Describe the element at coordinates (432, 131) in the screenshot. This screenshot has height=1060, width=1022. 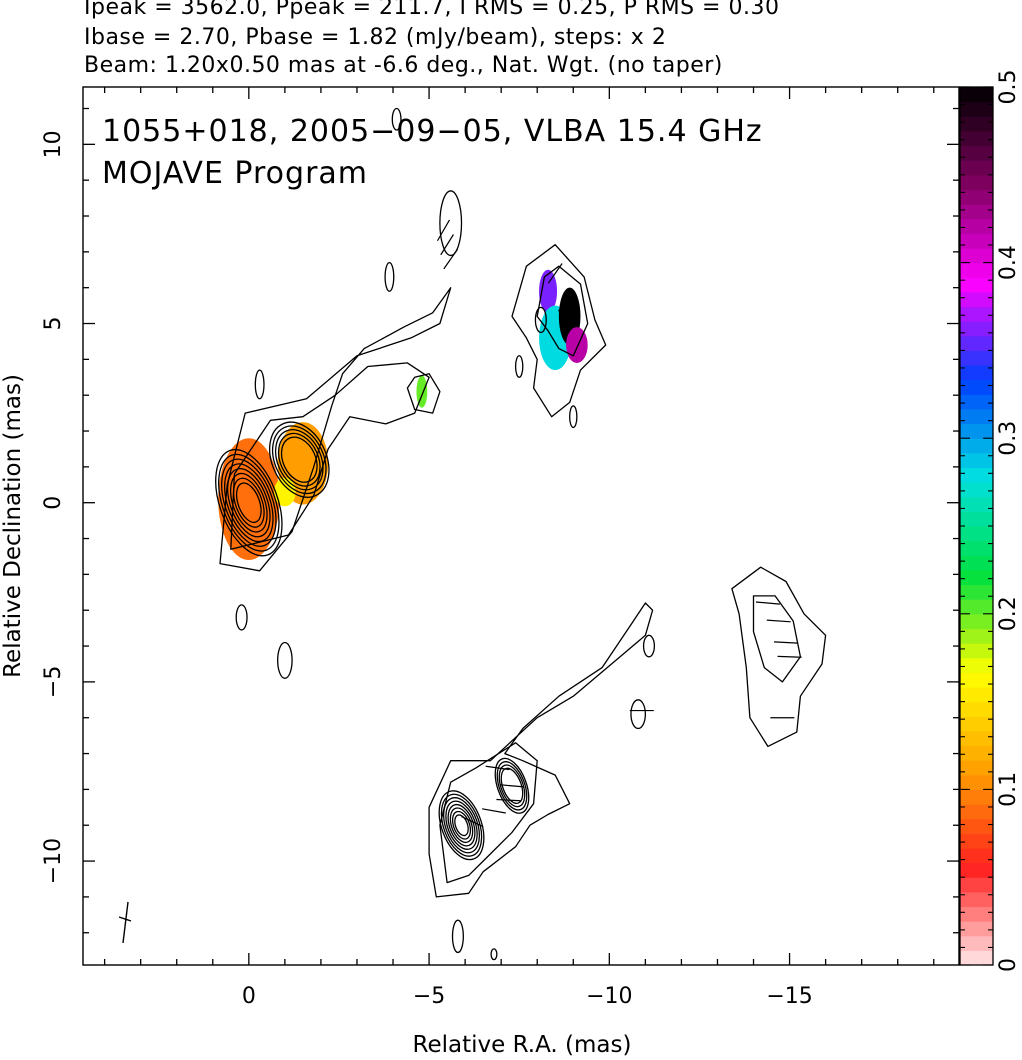
I see `source-annotation: 1055+018, 2005−09−05, VLBA 15.4 GHz` at that location.